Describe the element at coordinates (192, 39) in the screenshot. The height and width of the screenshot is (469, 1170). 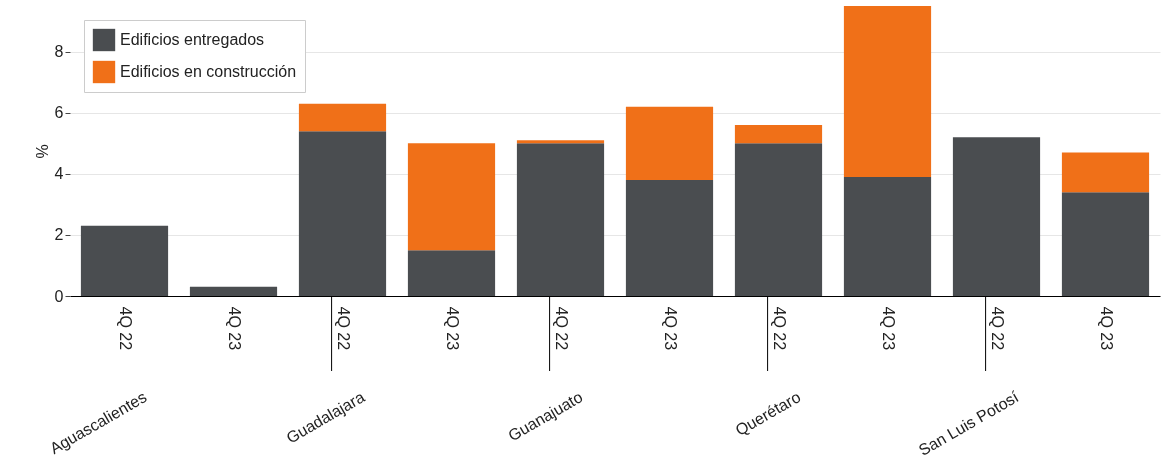
I see `legend-label: Edificios entregados` at that location.